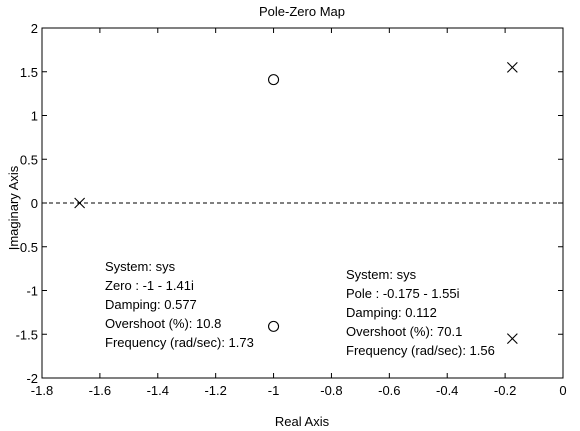 Image resolution: width=580 pixels, height=431 pixels. What do you see at coordinates (274, 390) in the screenshot?
I see `x-tick-label: -1` at bounding box center [274, 390].